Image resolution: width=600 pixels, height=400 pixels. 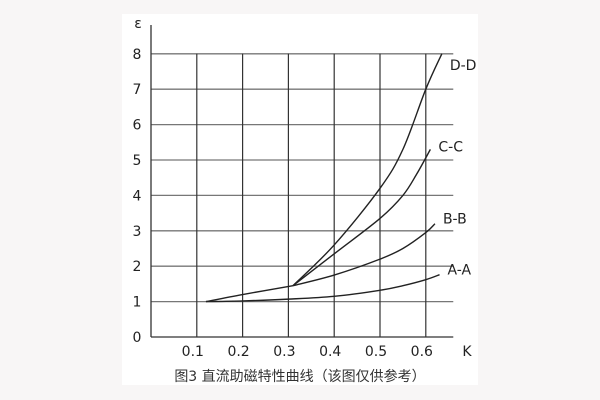 I want to click on y-tick-label: 2, so click(x=137, y=267).